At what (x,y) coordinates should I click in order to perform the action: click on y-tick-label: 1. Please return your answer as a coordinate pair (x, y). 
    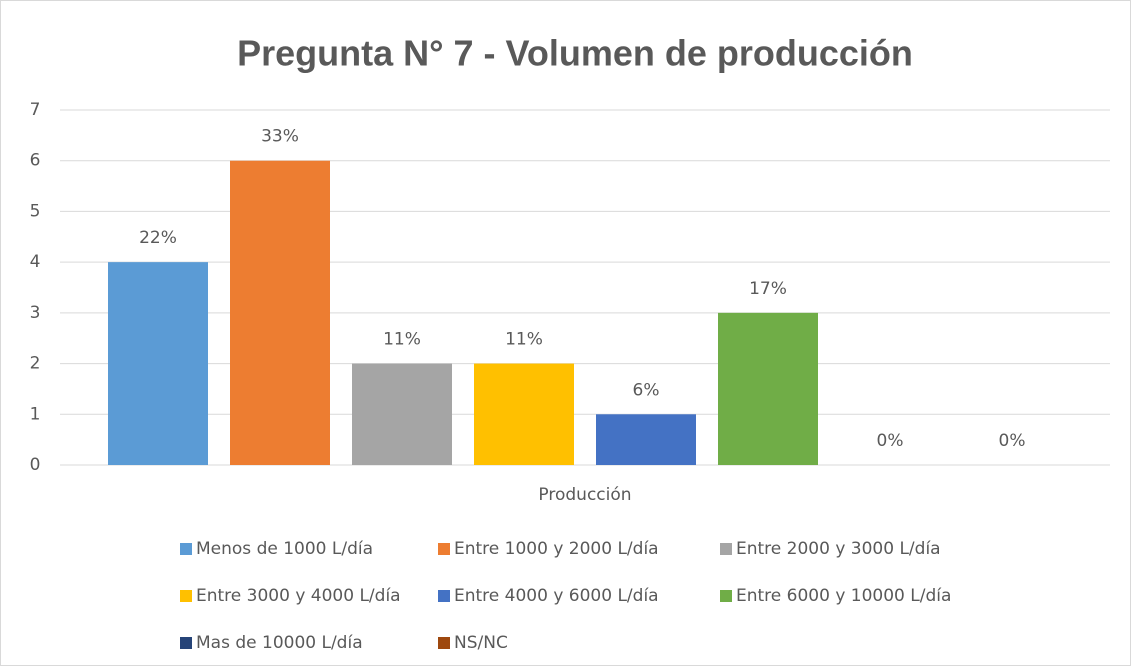
    Looking at the image, I should click on (35, 414).